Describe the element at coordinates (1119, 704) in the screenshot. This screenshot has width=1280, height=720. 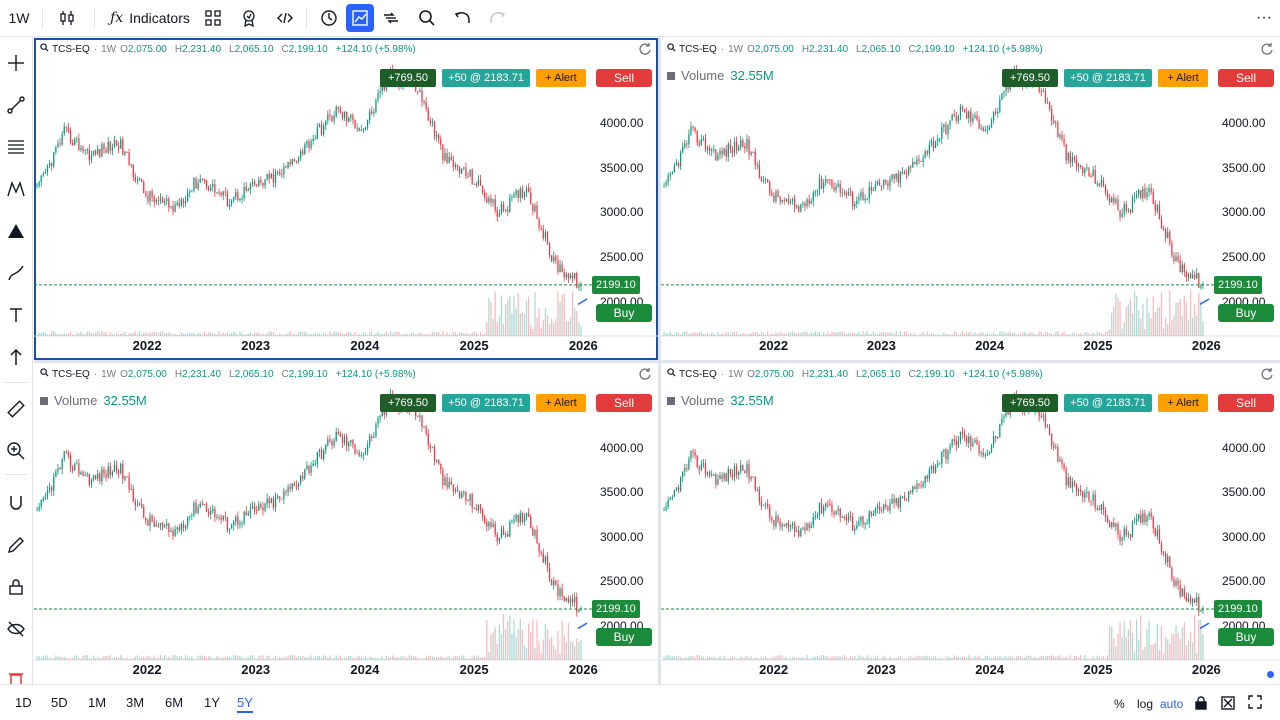
I see `percent-toggle: %` at that location.